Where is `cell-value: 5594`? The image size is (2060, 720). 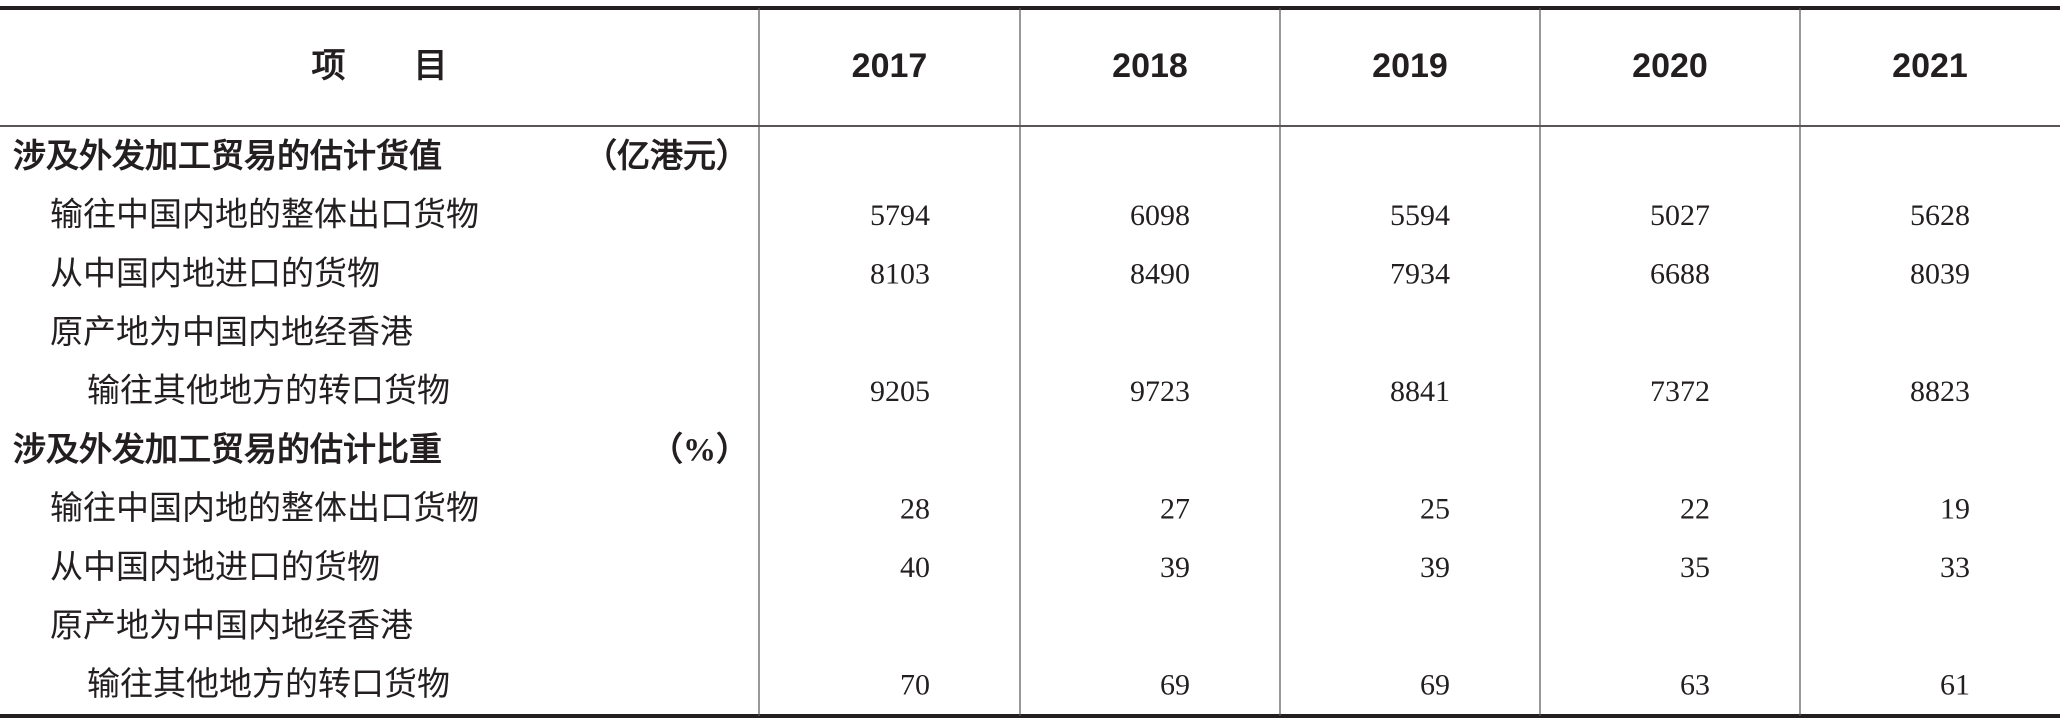 cell-value: 5594 is located at coordinates (1420, 215).